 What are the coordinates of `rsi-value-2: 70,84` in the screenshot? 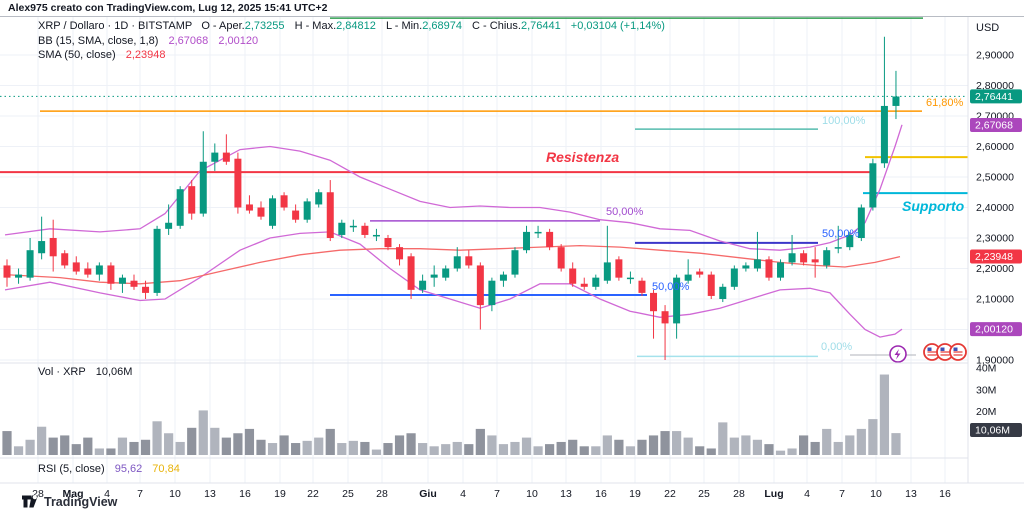 It's located at (166, 469).